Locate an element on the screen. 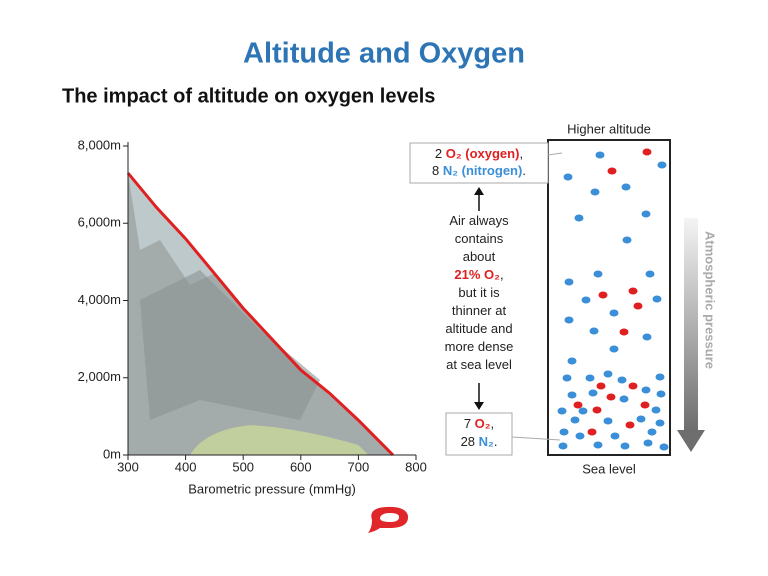 The width and height of the screenshot is (768, 576). bottom-label: Sea level is located at coordinates (609, 468).